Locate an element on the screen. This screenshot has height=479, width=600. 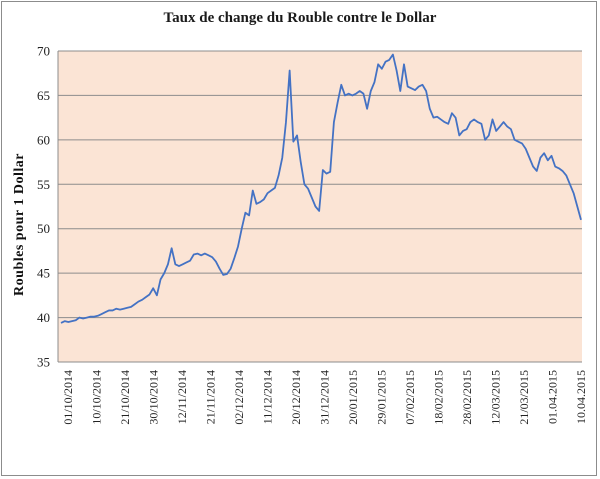
y-tick-label: 60 is located at coordinates (43, 139).